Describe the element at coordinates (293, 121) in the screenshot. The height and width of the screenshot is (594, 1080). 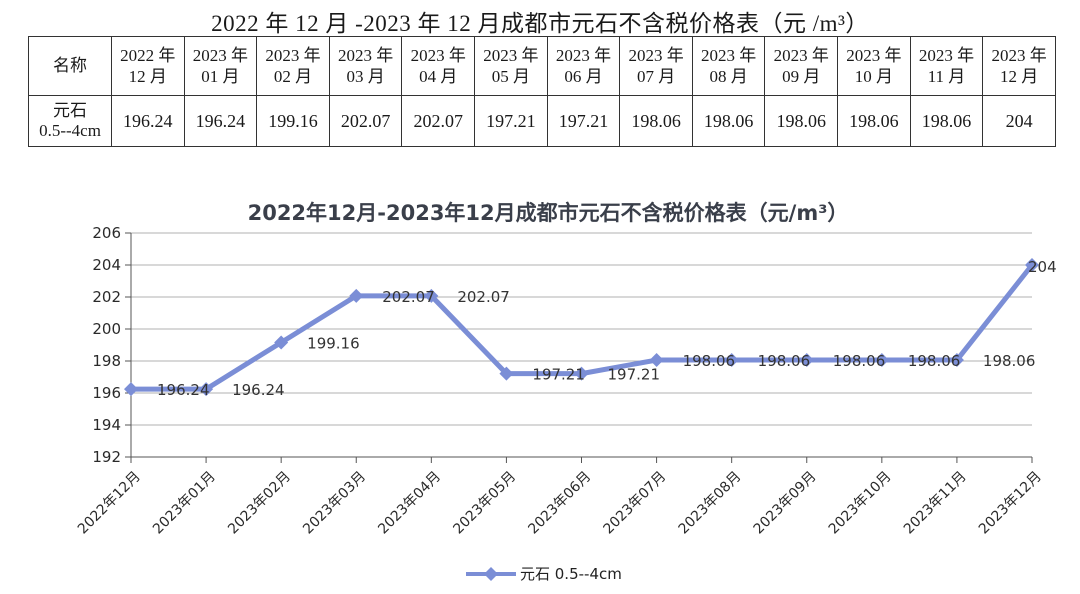
I see `table-cell: 199.16` at that location.